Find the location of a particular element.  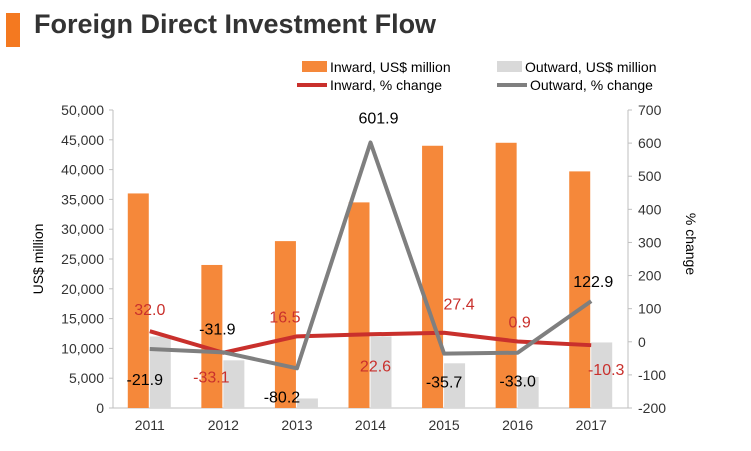

y-tick-label: 30,000 is located at coordinates (82, 229).